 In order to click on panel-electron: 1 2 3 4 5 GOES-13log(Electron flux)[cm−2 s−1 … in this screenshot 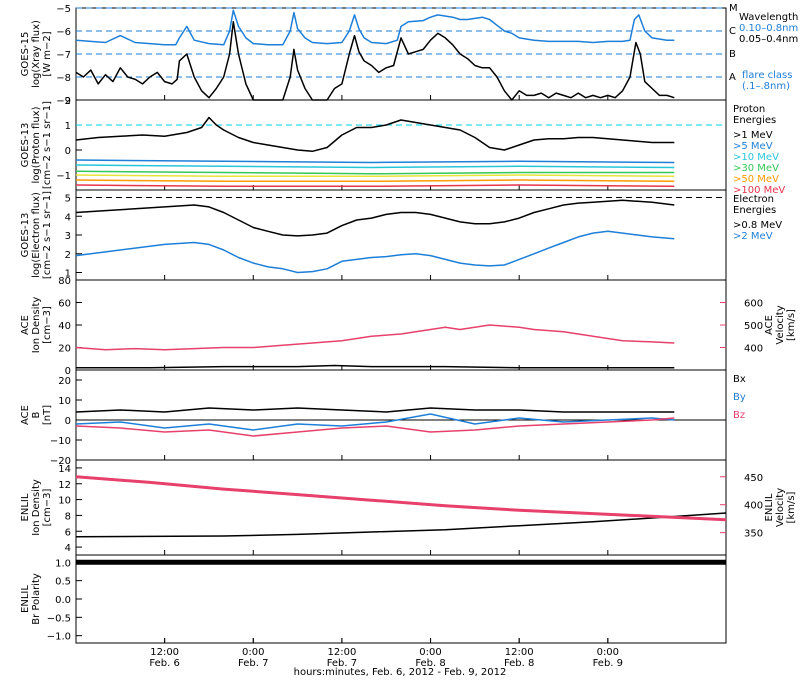, I will do `click(401, 235)`.